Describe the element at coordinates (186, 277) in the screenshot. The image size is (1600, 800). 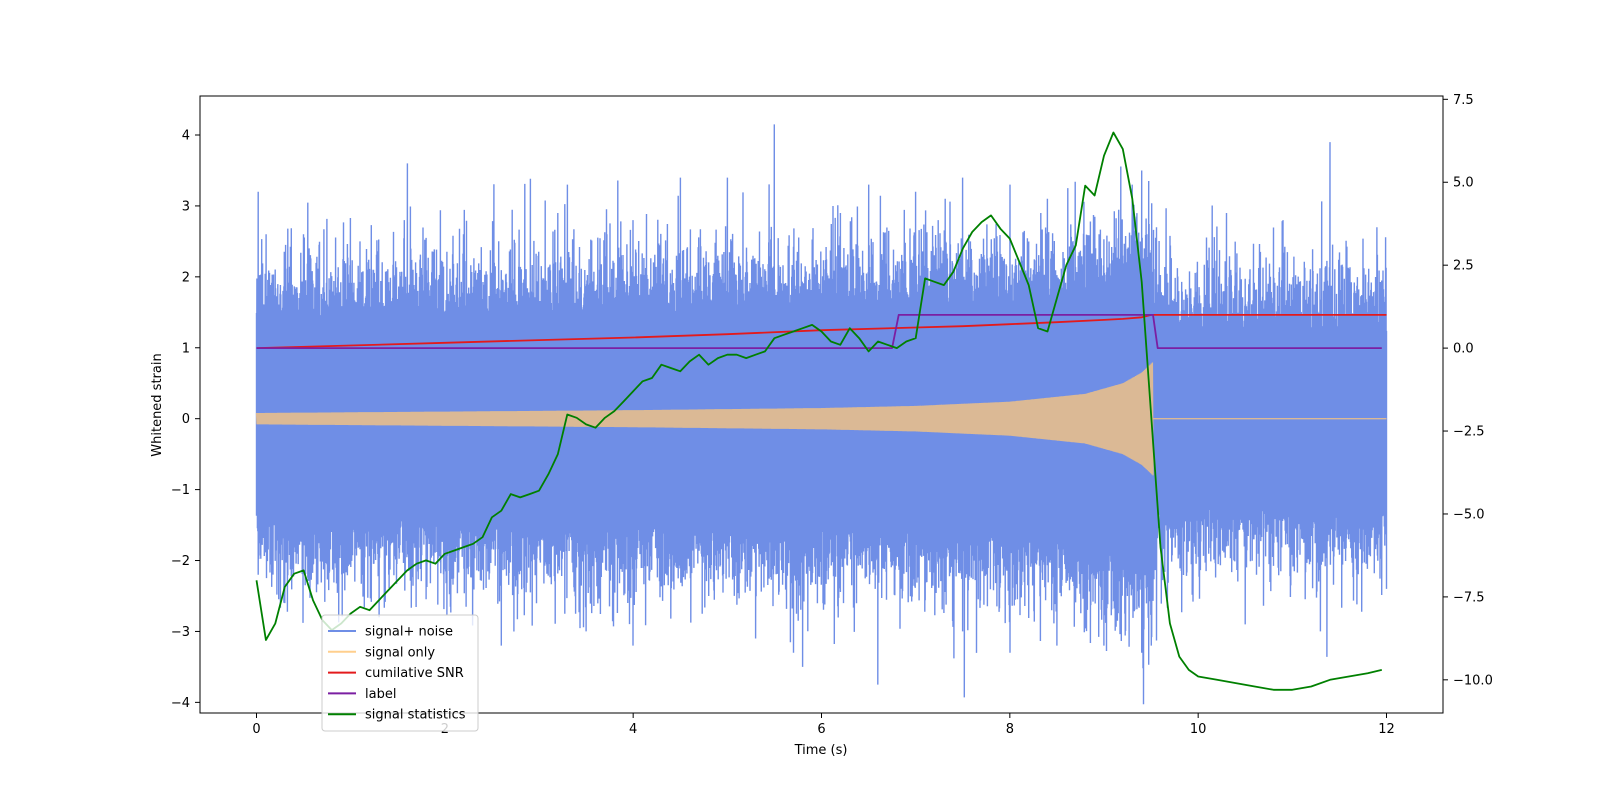
I see `y-tick-label: 2` at that location.